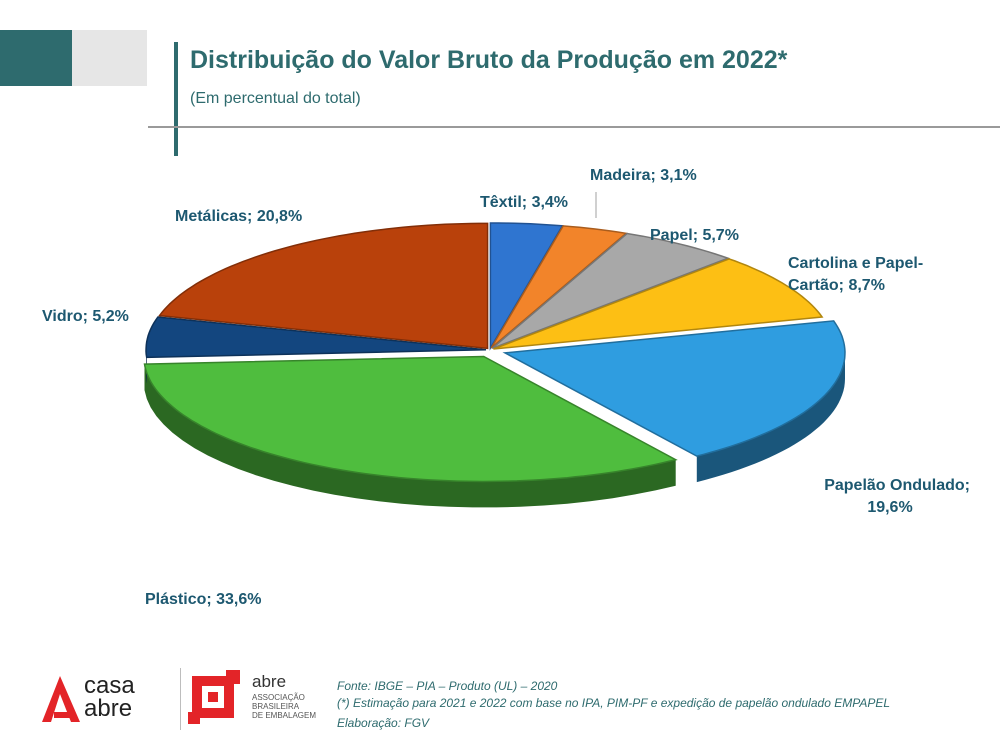 The height and width of the screenshot is (736, 1000). Describe the element at coordinates (278, 697) in the screenshot. I see `abre-sub-line-1: ASSOCIAÇÃO` at that location.